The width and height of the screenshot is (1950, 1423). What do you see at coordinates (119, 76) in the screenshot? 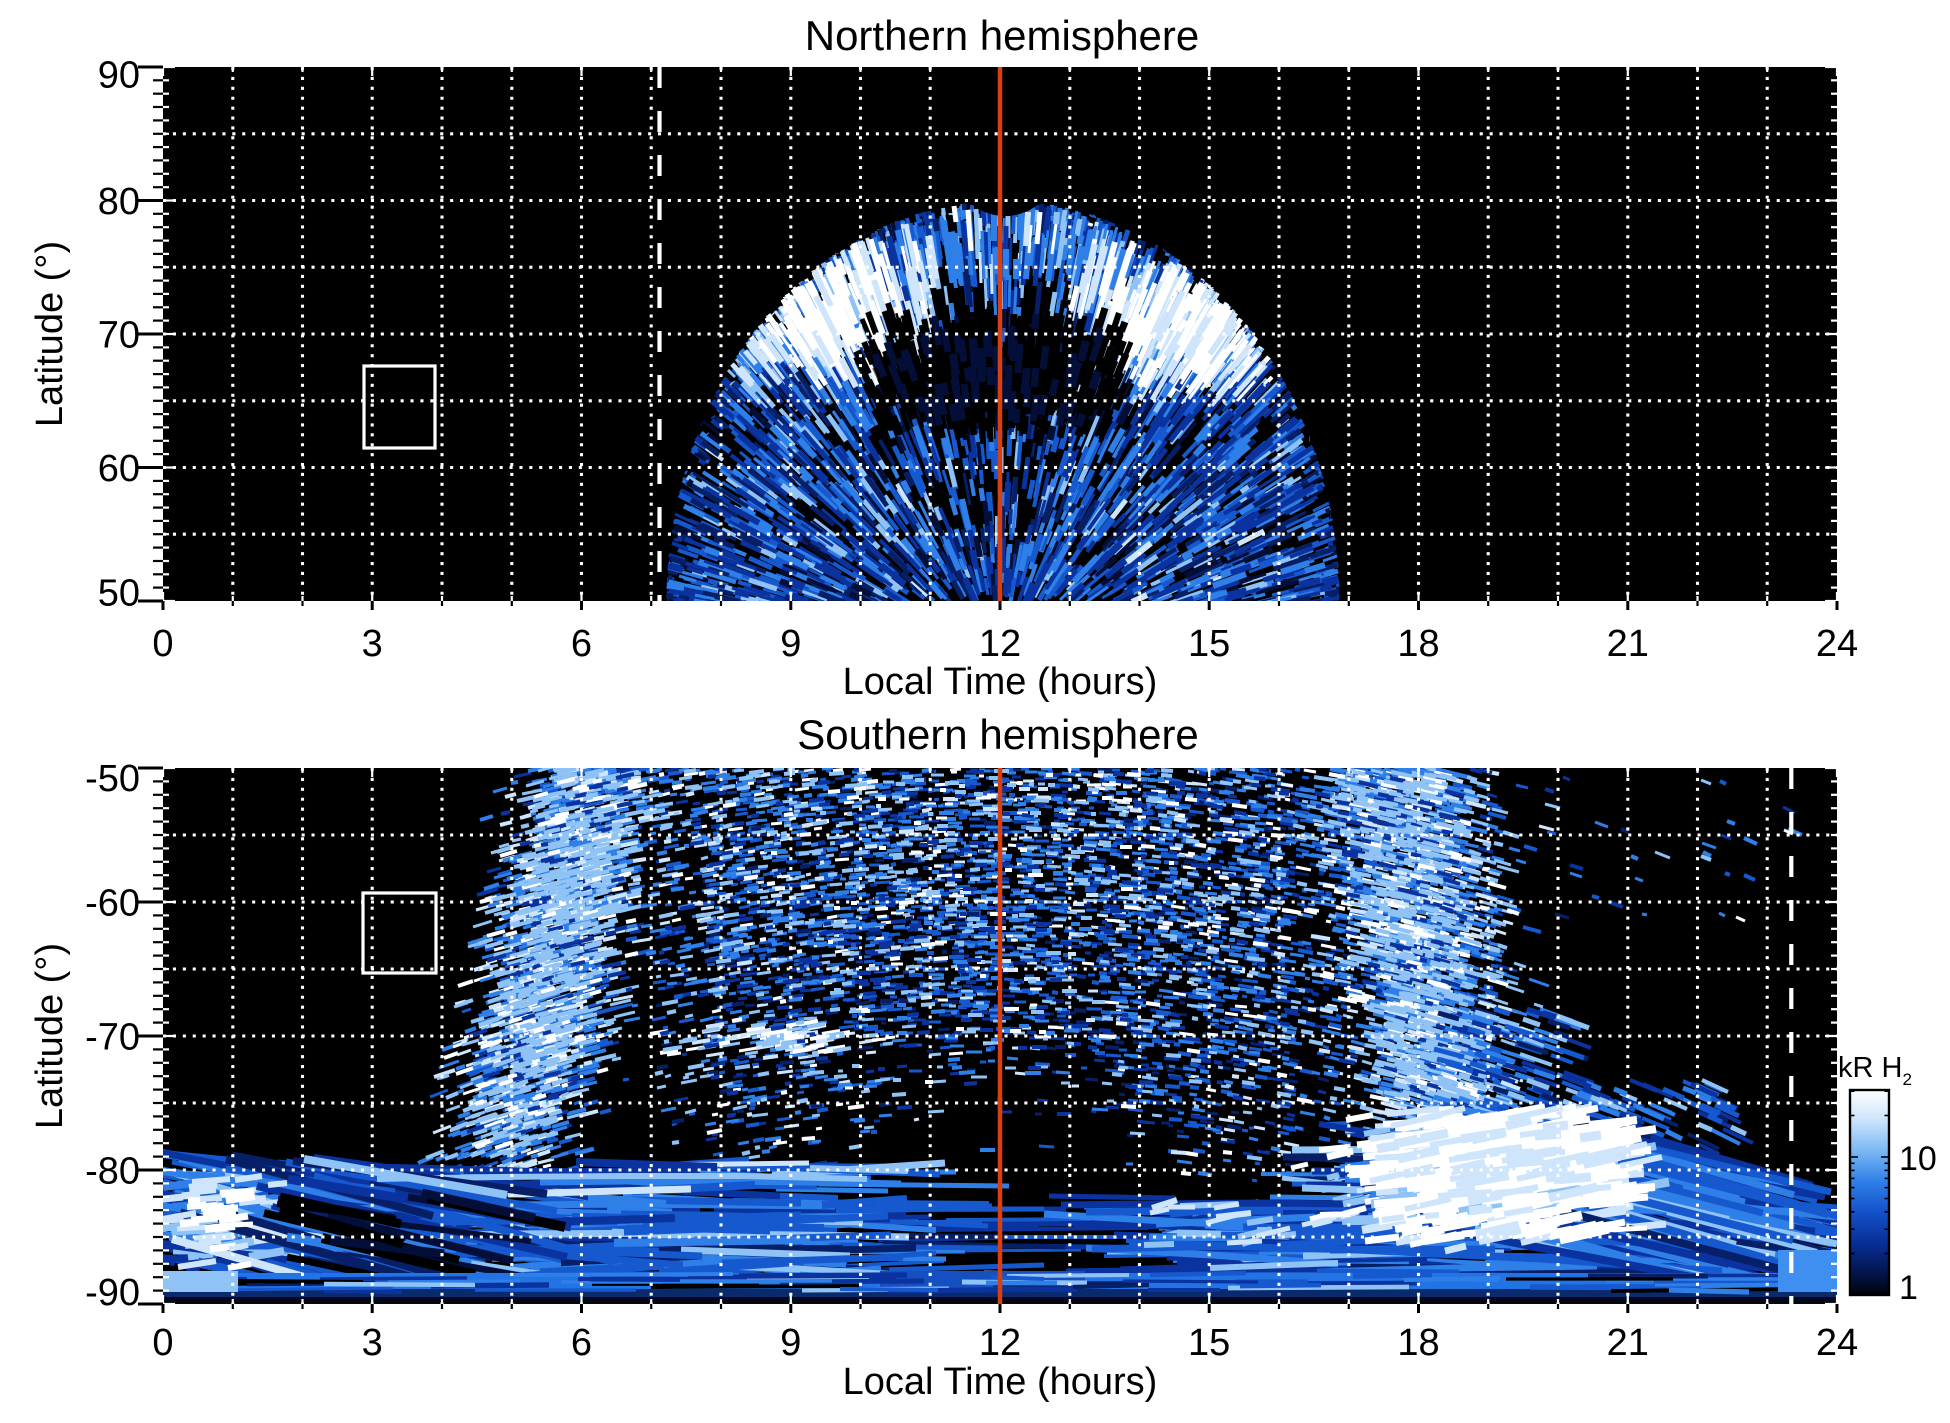
I see `svg-text: 90` at bounding box center [119, 76].